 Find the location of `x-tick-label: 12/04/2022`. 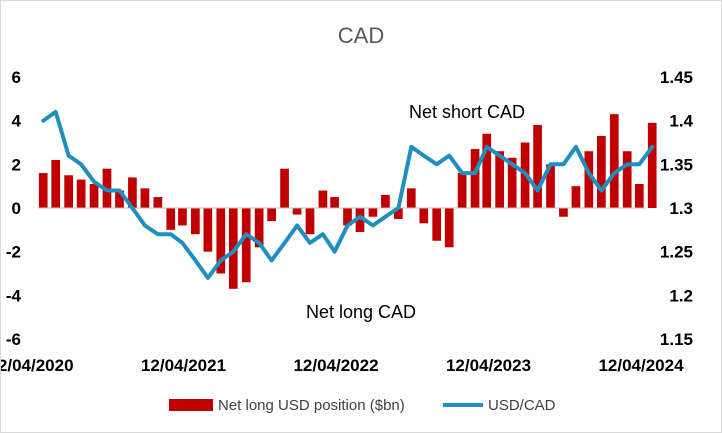

x-tick-label: 12/04/2022 is located at coordinates (335, 365).